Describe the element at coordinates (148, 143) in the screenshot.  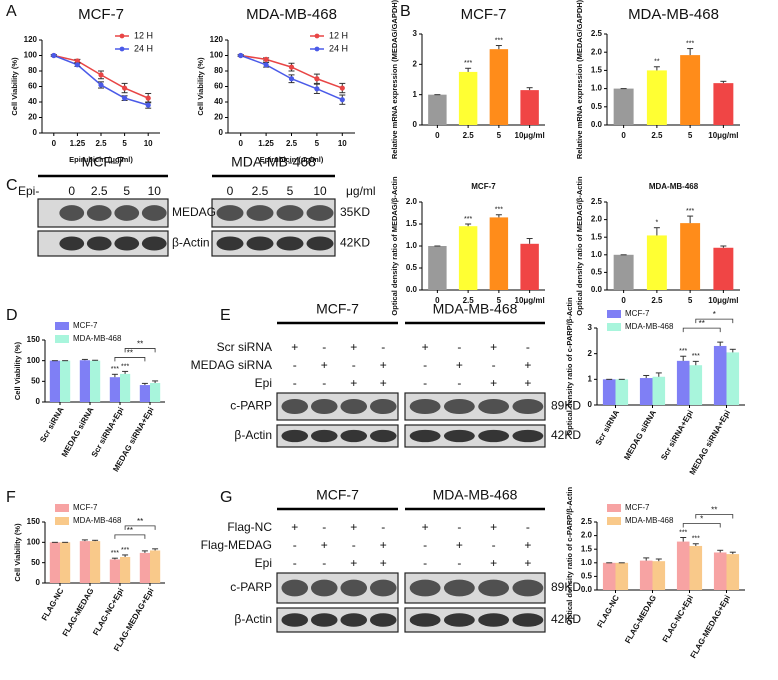
I see `x-tick-label: 10` at that location.